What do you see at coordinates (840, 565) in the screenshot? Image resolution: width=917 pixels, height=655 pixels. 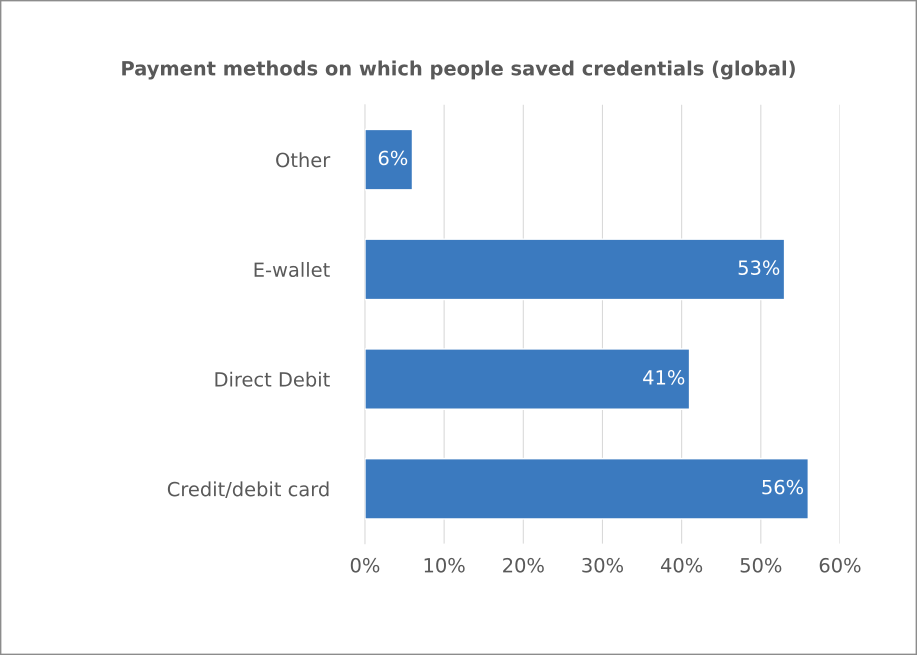 I see `x-tick-label: 60%` at bounding box center [840, 565].